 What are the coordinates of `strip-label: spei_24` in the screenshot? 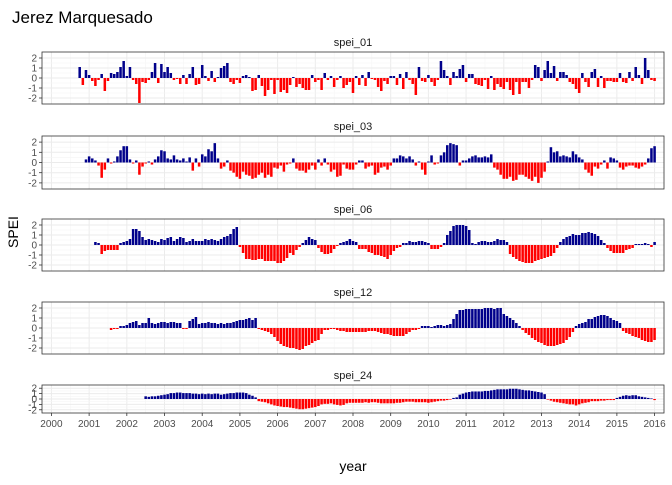 It's located at (353, 376).